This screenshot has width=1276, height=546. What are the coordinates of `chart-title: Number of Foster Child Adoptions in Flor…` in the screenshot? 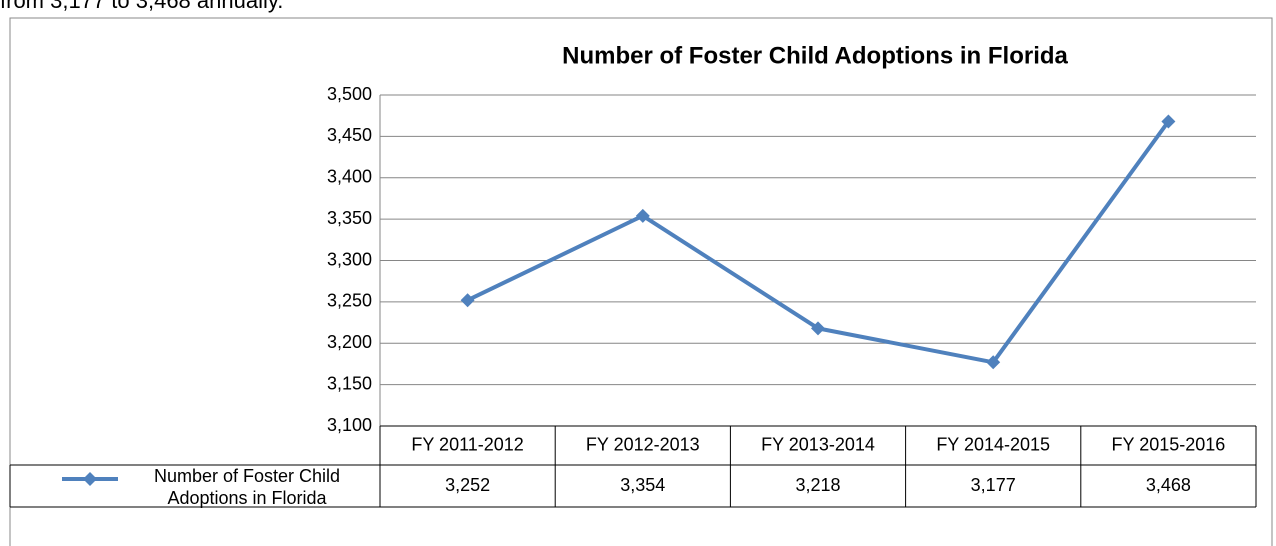 It's located at (815, 55).